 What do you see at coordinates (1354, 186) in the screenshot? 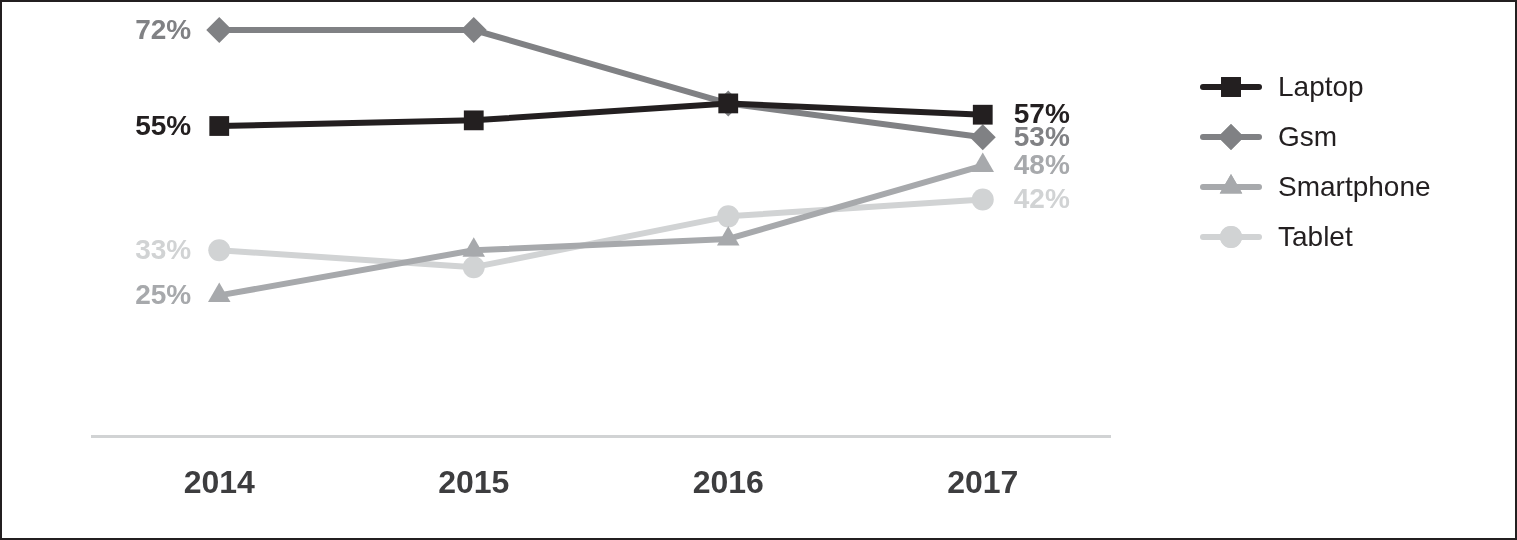
I see `legend-label: Smartphone` at bounding box center [1354, 186].